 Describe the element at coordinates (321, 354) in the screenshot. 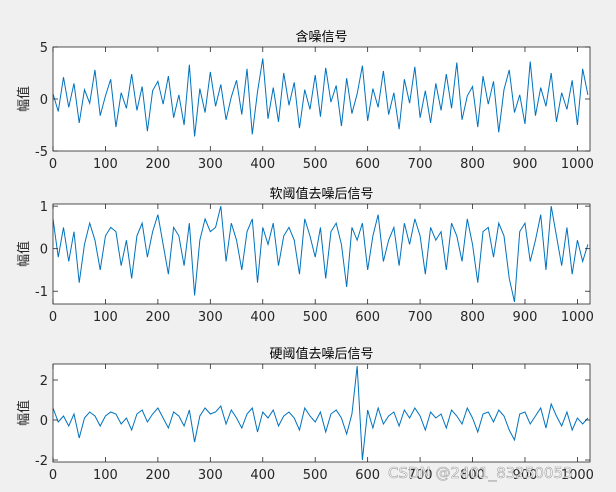

I see `axes-title: 硬阈值去噪后信号` at that location.